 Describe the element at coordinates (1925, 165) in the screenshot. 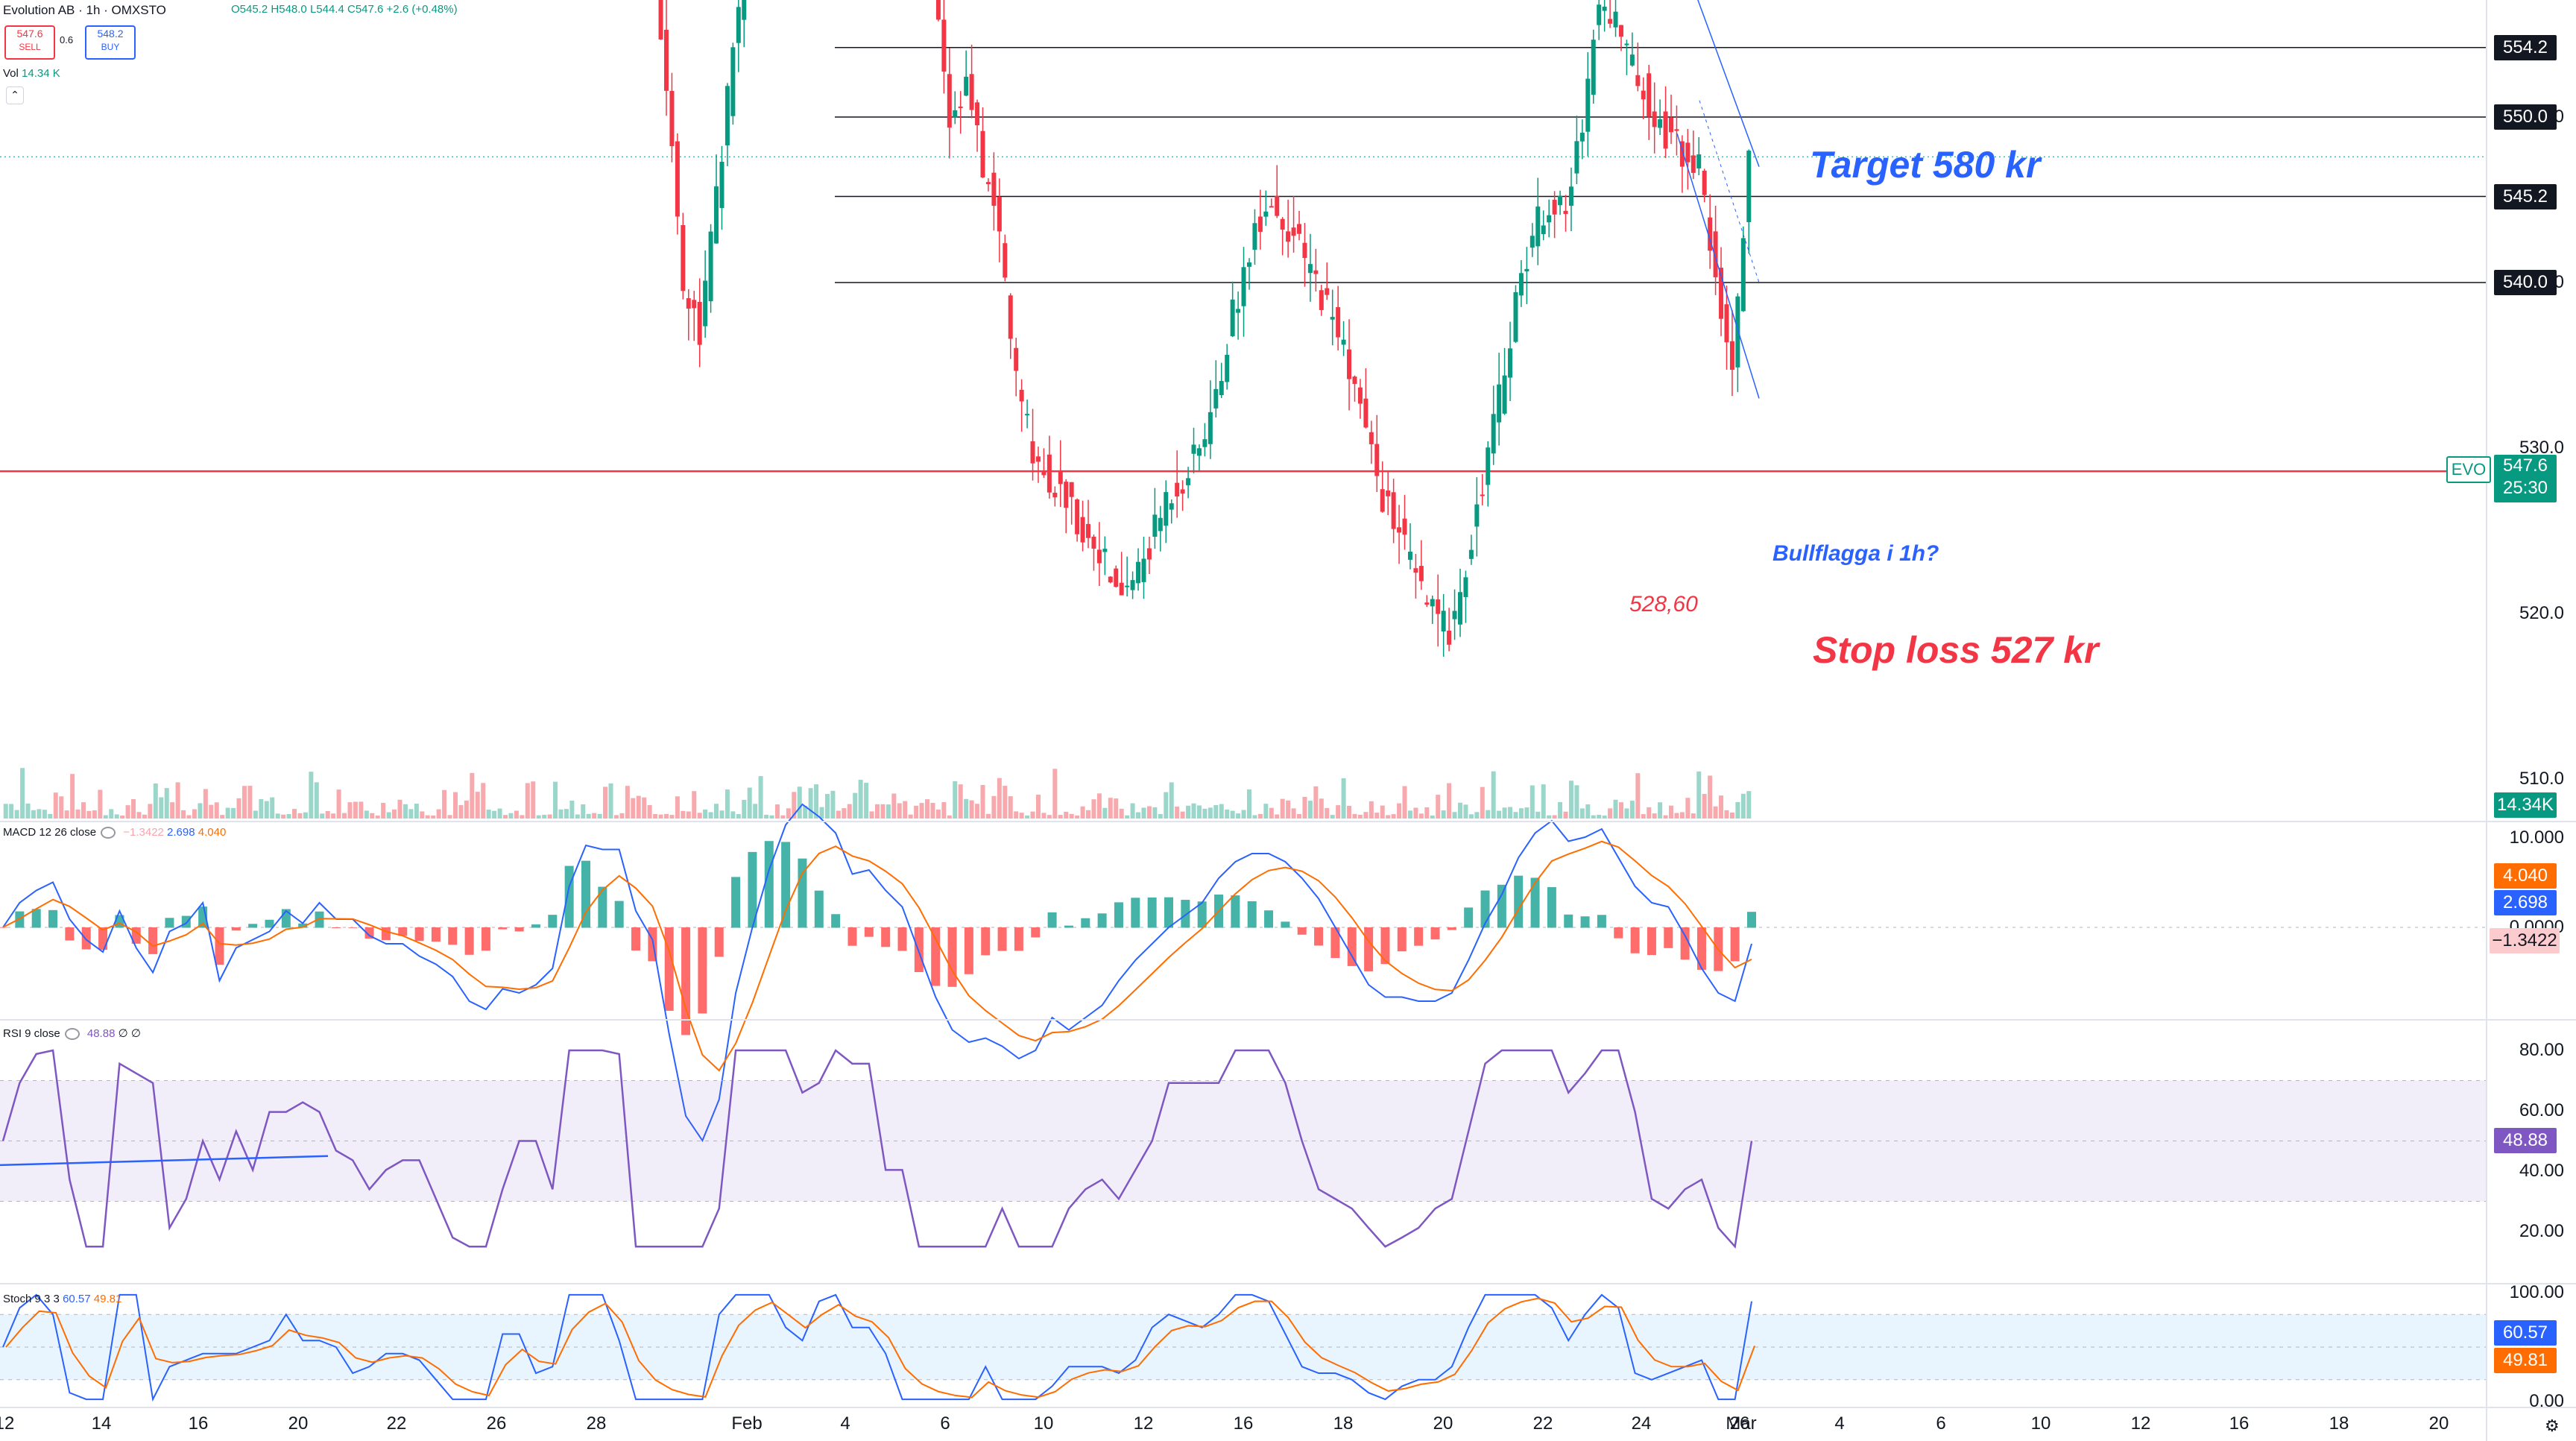

I see `target-annotation: Target 580 kr` at that location.